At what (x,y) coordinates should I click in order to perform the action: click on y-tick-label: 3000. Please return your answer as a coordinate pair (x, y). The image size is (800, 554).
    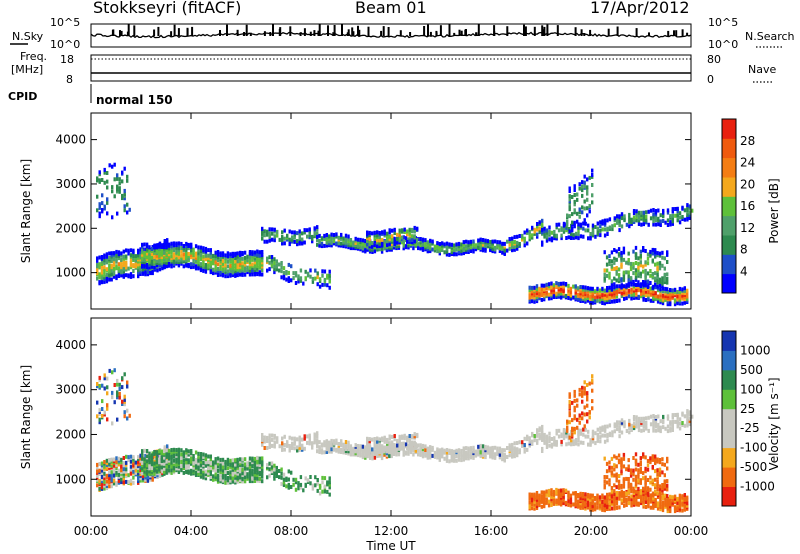
    Looking at the image, I should click on (70, 184).